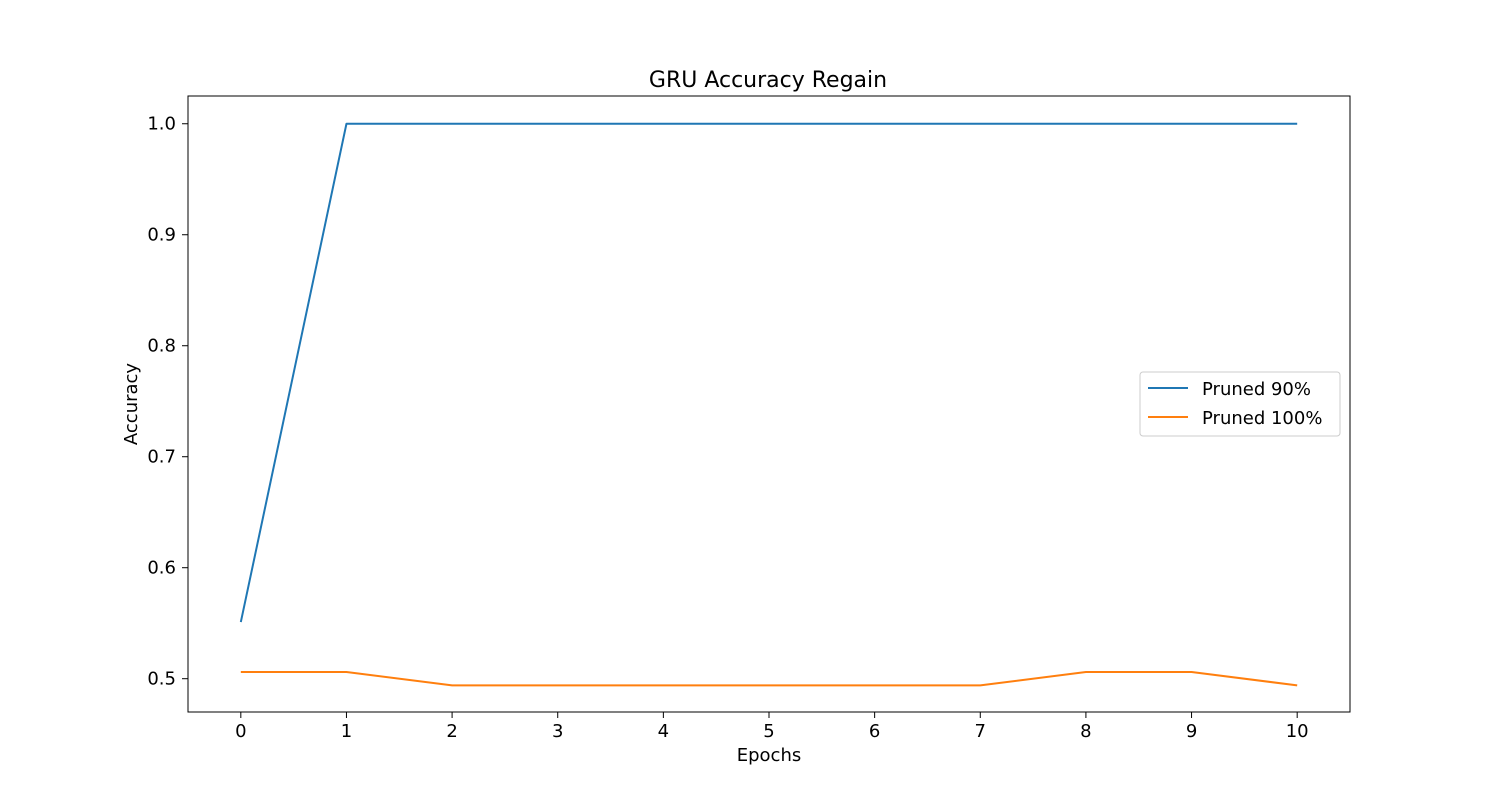  What do you see at coordinates (161, 235) in the screenshot?
I see `y-tick-label: 0.9` at bounding box center [161, 235].